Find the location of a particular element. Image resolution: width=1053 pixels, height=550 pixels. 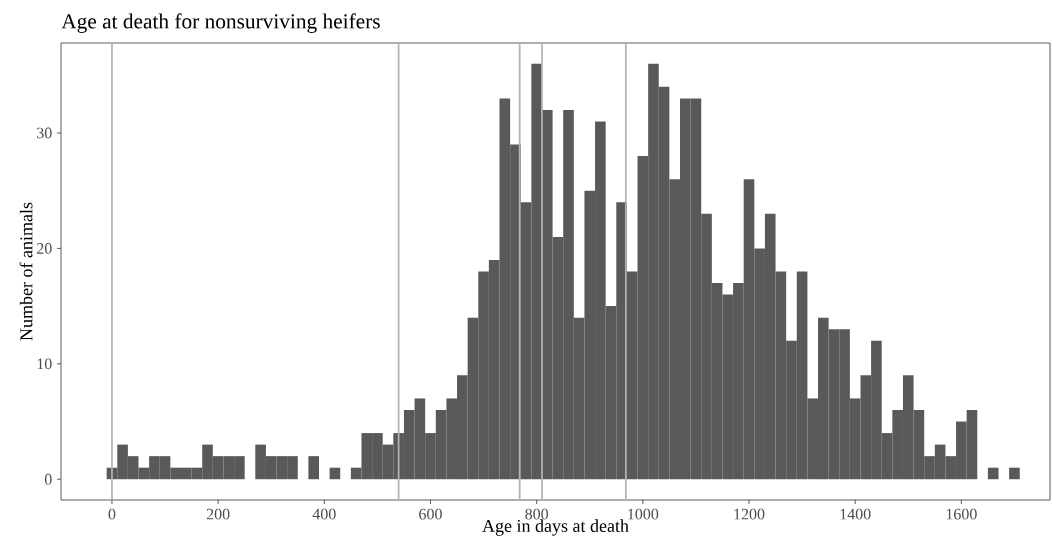

x-tick-label: 0 is located at coordinates (112, 514).